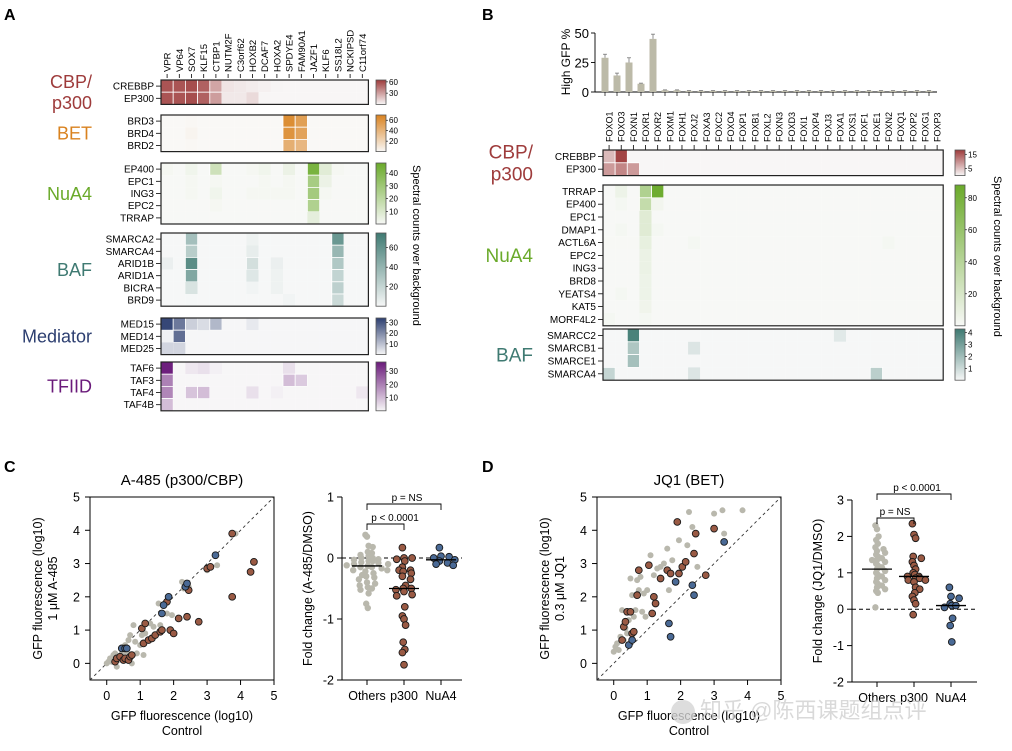 This screenshot has width=1012, height=751. Describe the element at coordinates (914, 496) in the screenshot. I see `significance-bracket` at that location.